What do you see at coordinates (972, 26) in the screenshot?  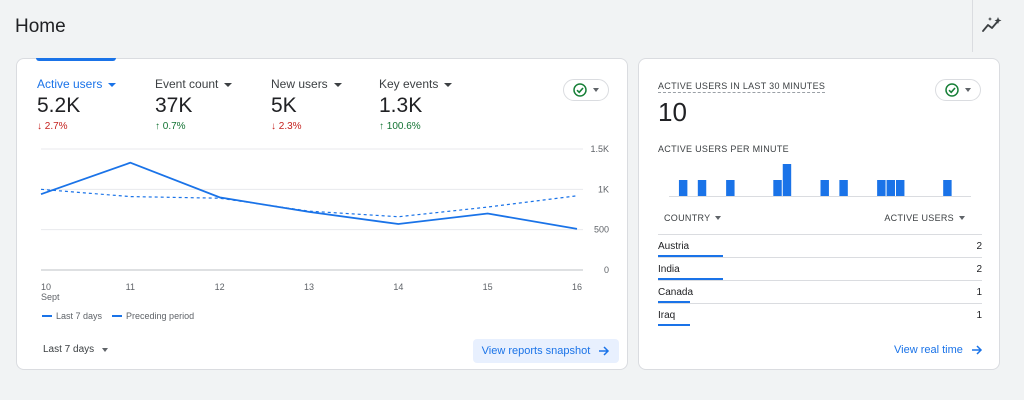 I see `topbar-divider` at bounding box center [972, 26].